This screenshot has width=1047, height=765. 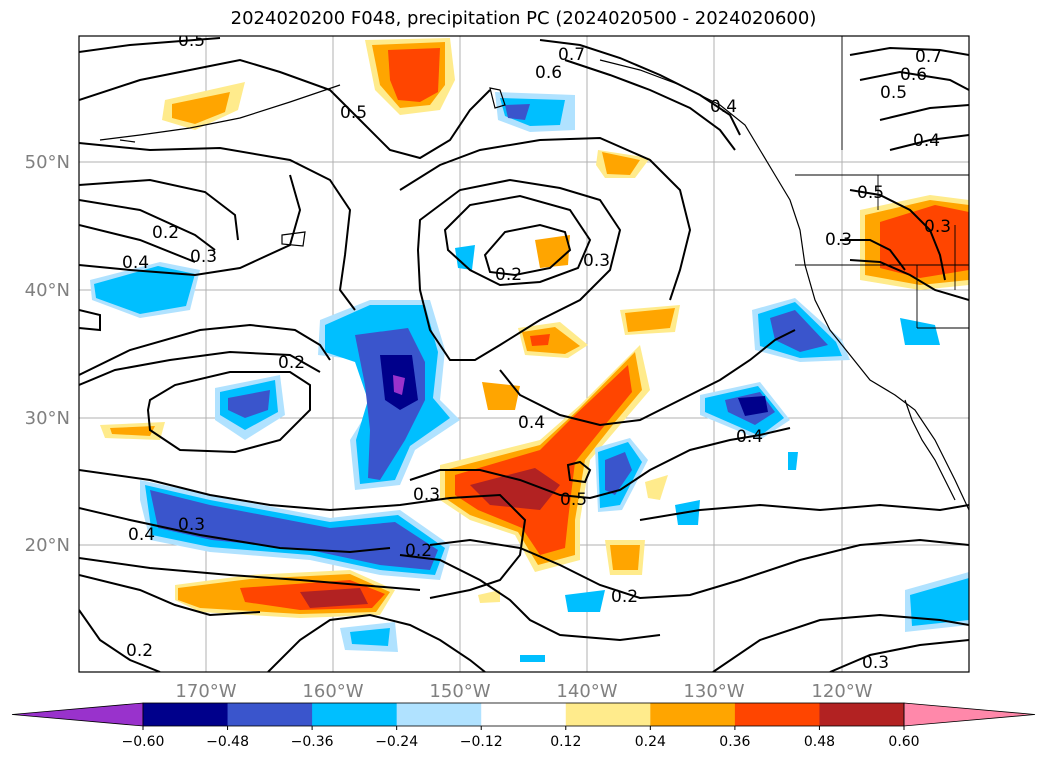 I want to click on colorbar-tick-label: 0.48, so click(x=819, y=742).